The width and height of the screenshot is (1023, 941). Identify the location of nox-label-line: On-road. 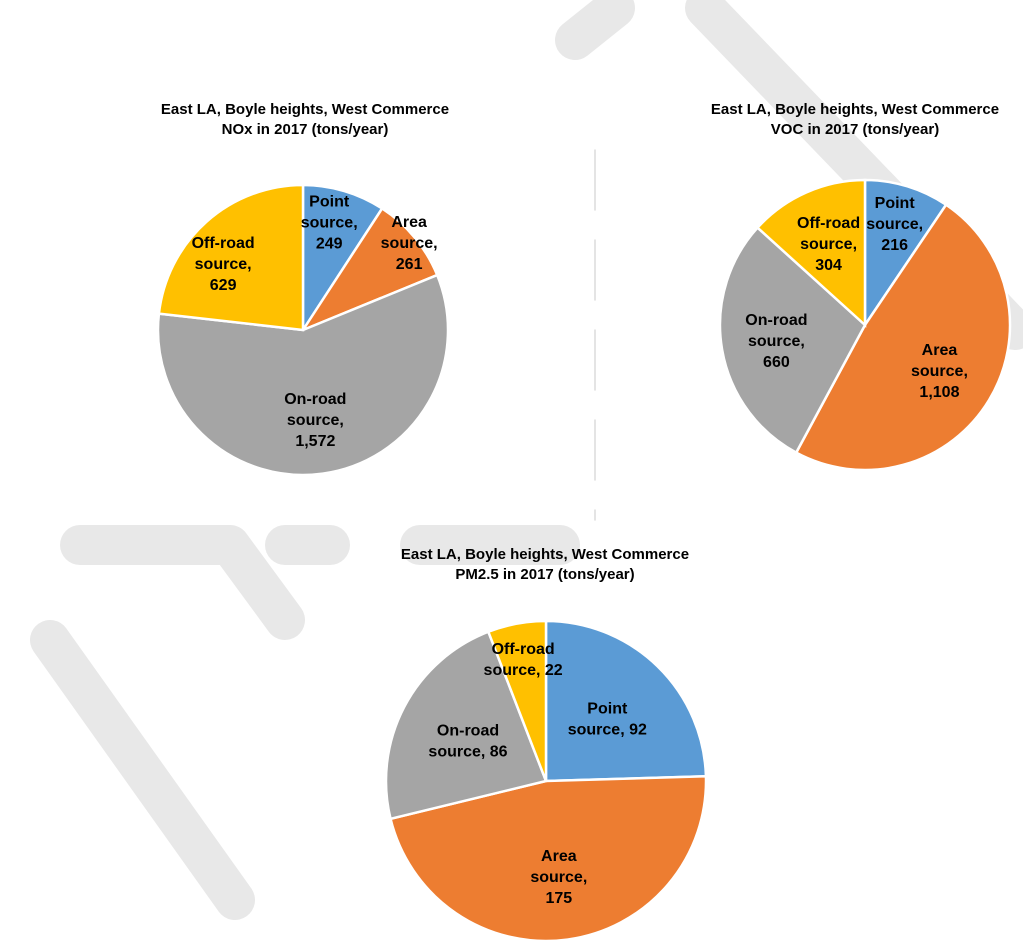
(315, 399).